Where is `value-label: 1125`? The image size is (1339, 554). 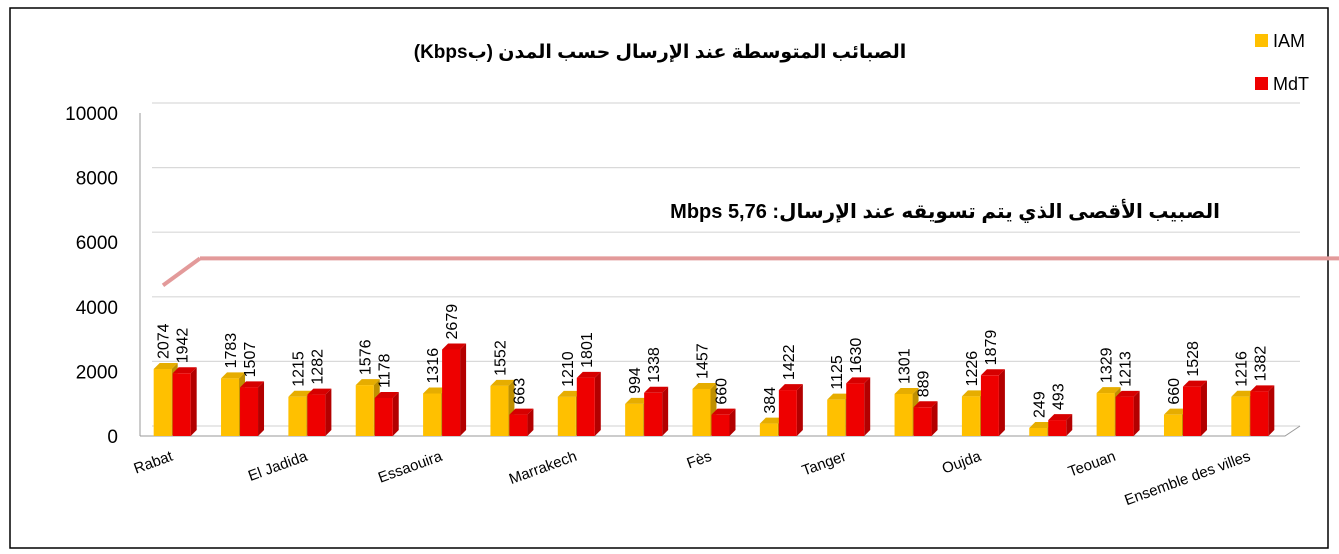 value-label: 1125 is located at coordinates (837, 372).